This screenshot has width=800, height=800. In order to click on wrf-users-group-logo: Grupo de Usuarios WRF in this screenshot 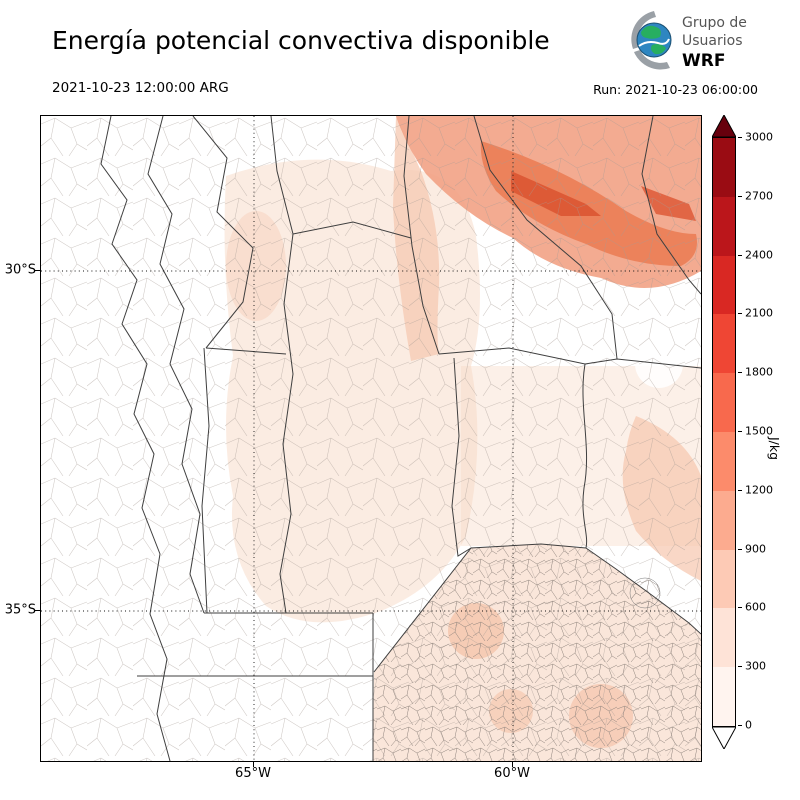, I will do `click(689, 41)`.